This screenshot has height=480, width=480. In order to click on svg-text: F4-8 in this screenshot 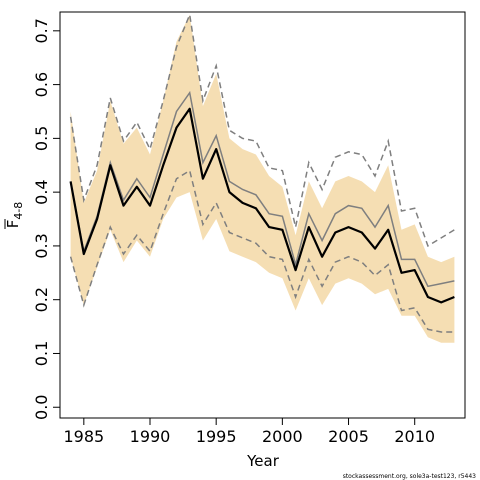, I will do `click(14, 215)`.